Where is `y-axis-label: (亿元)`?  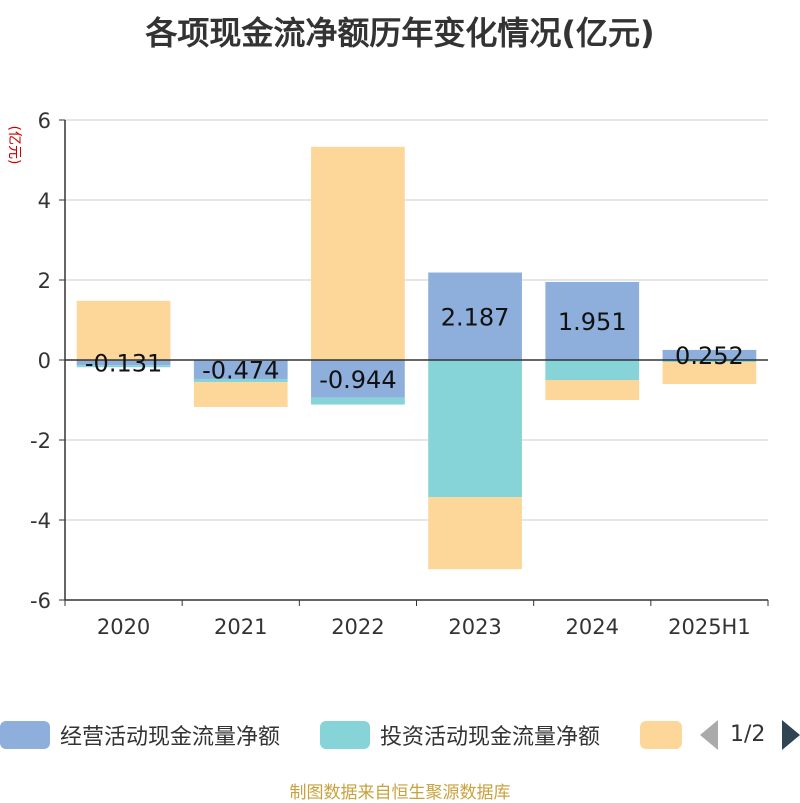 y-axis-label: (亿元) is located at coordinates (14, 145).